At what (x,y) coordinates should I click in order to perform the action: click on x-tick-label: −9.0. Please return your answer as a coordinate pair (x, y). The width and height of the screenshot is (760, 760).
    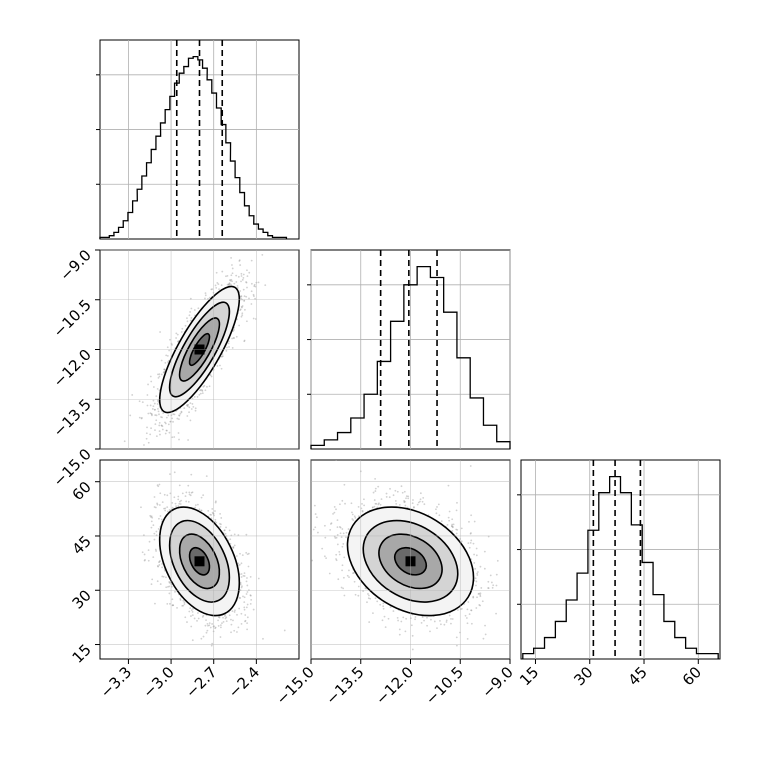
    Looking at the image, I should click on (497, 682).